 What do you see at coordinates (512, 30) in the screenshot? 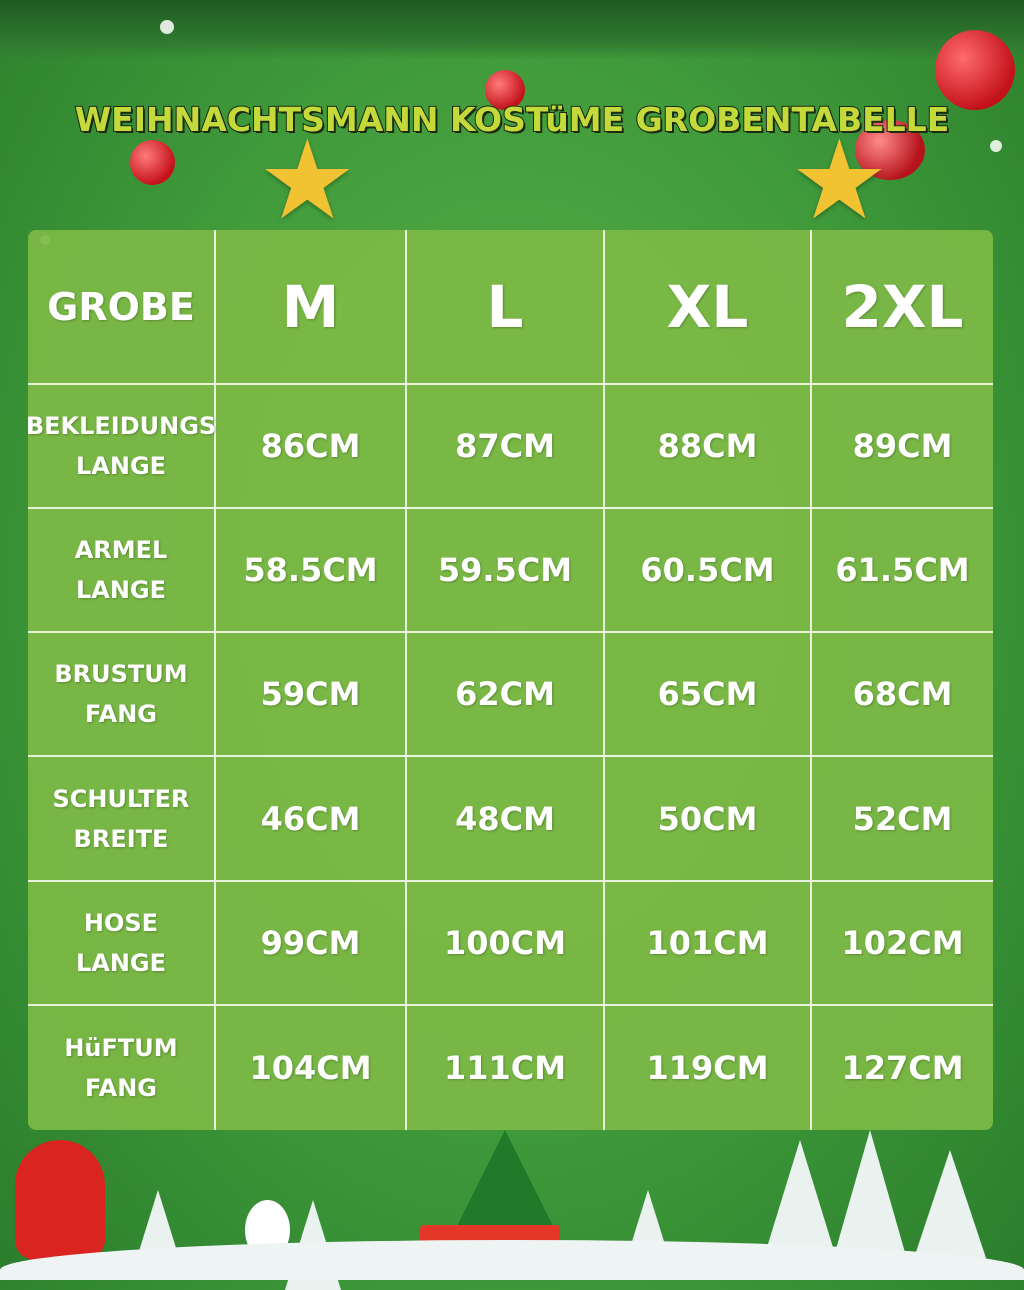
I see `garland-decoration` at bounding box center [512, 30].